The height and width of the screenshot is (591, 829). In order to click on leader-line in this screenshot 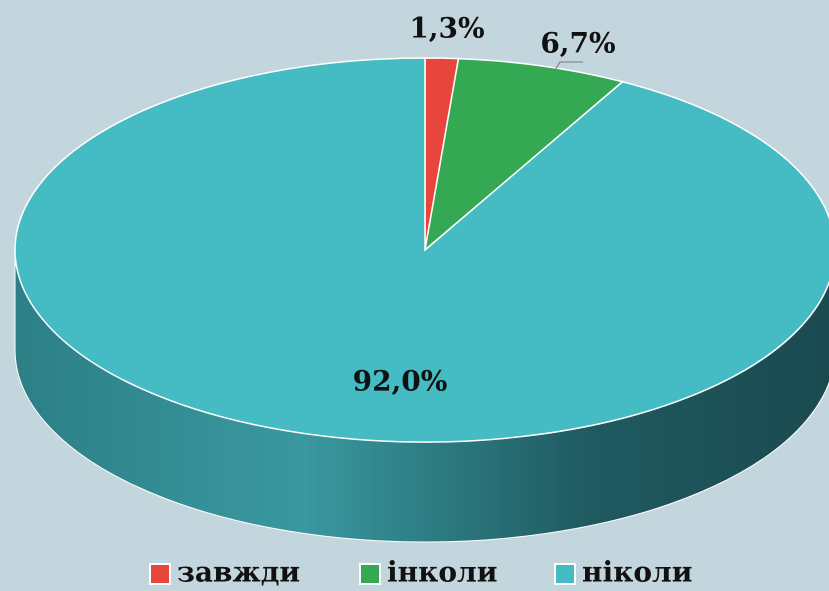, I will do `click(568, 66)`.